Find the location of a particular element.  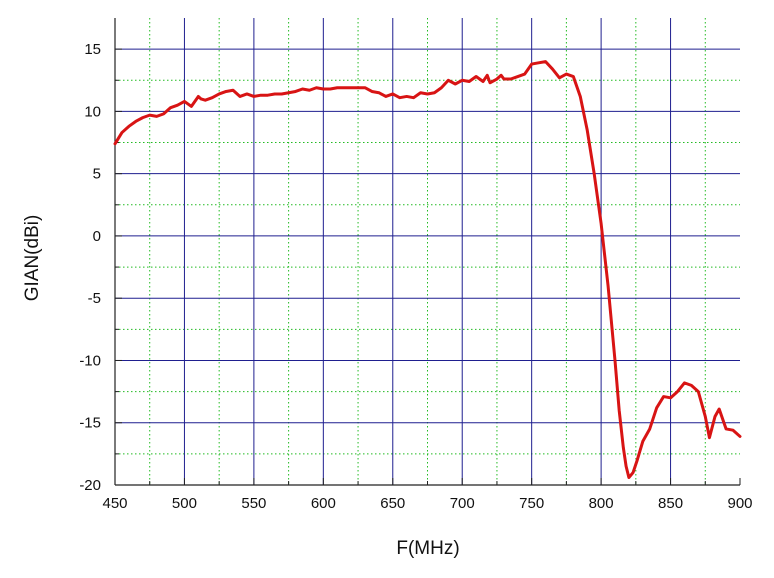

y-tick-label: 10 is located at coordinates (92, 111).